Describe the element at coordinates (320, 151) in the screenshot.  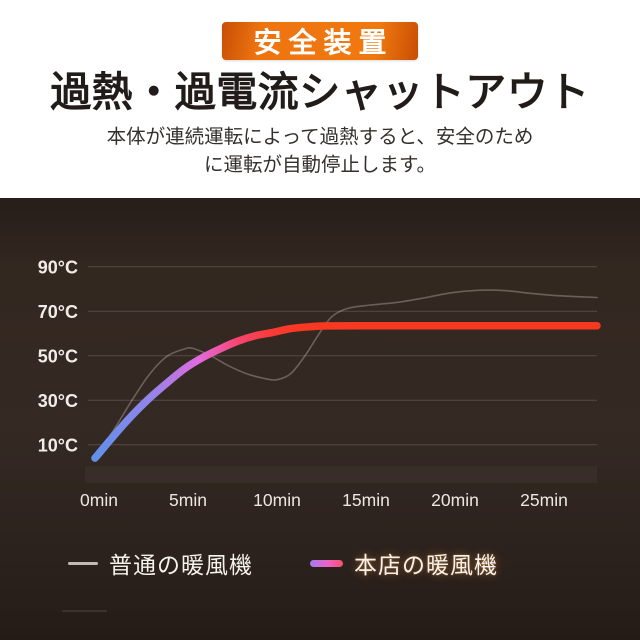
I see `description: 本体が連続運転によって過熱すると、安全のため に運転が自動停止します。` at that location.